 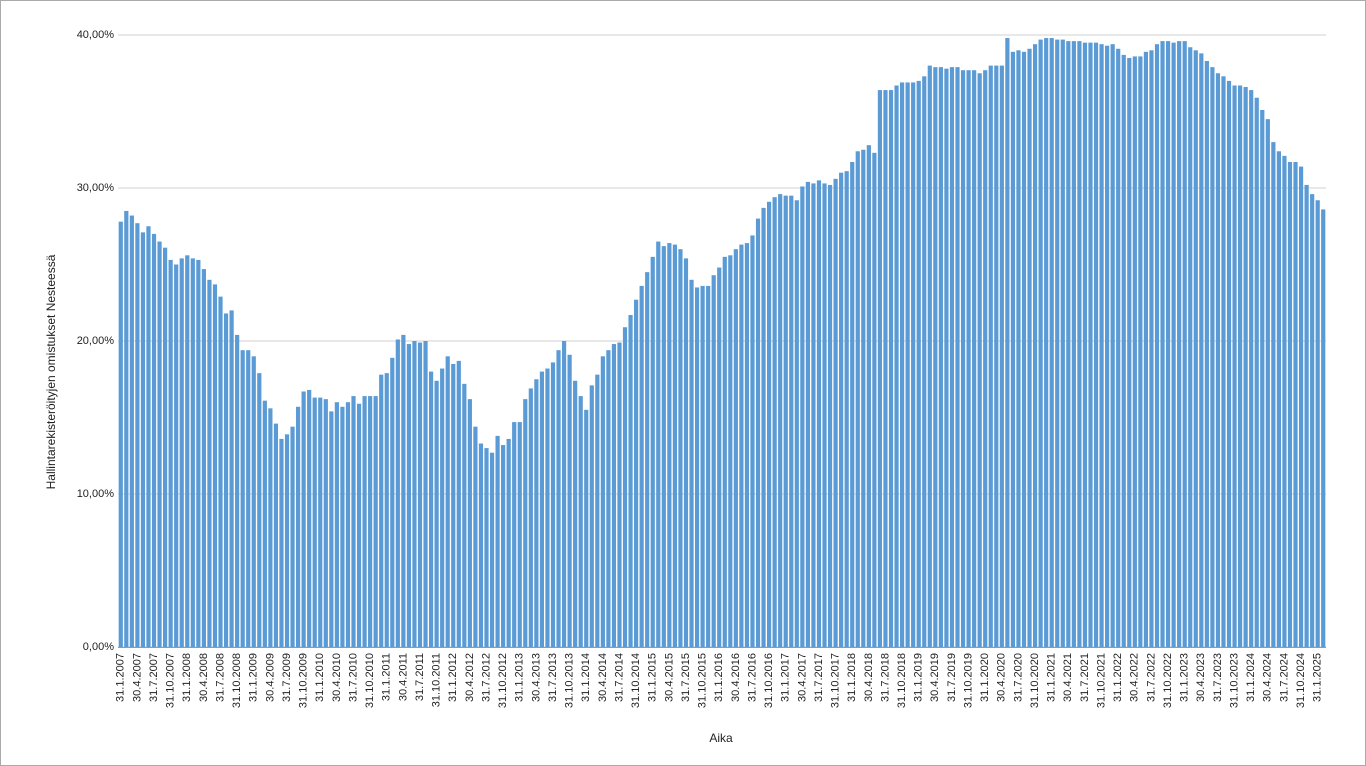 What do you see at coordinates (1284, 677) in the screenshot?
I see `x-tick-label: 31.7.2024` at bounding box center [1284, 677].